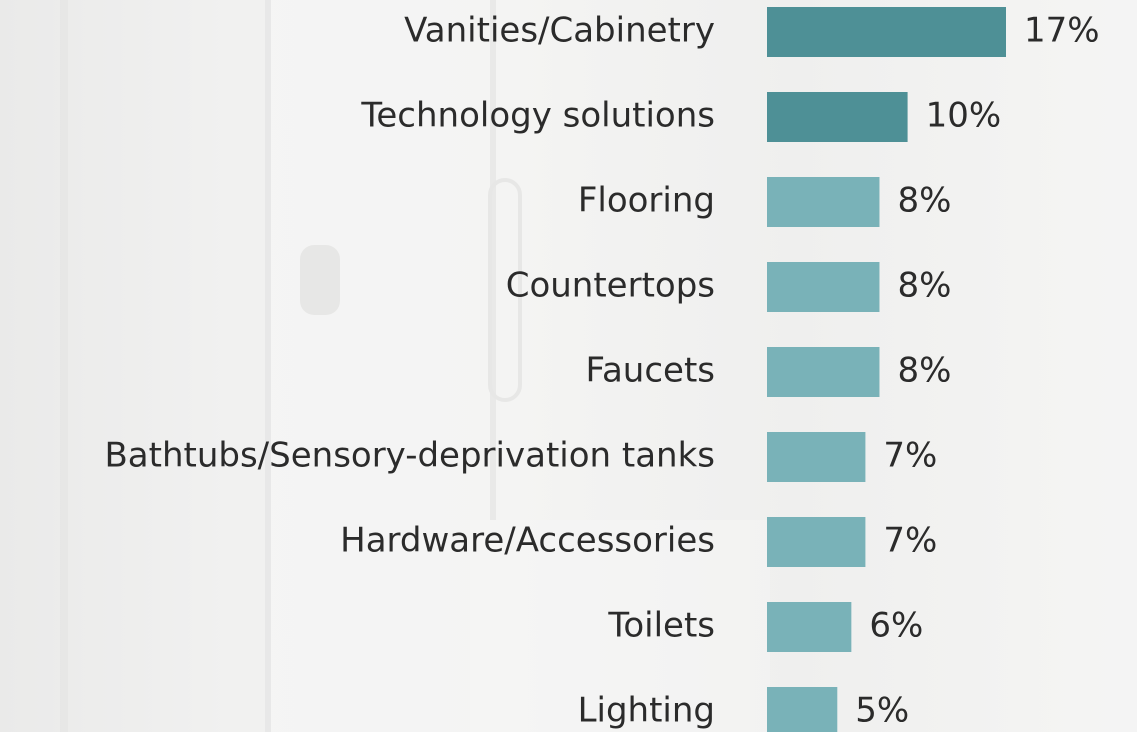  I want to click on category-label: Toilets, so click(661, 626).